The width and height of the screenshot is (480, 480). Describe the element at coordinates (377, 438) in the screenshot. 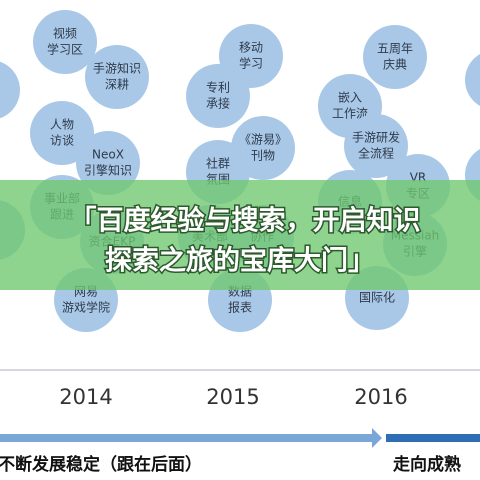

I see `phase-arrow` at that location.